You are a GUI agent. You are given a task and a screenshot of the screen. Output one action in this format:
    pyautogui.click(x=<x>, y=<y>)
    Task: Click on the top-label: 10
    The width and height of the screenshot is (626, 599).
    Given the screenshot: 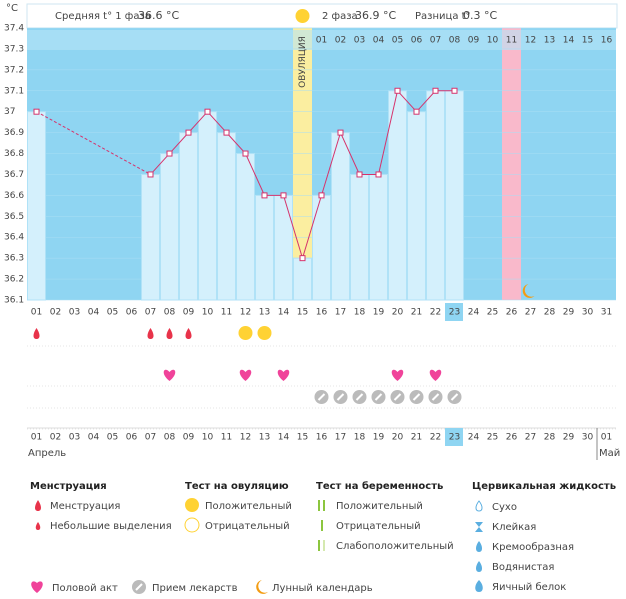 What is the action you would take?
    pyautogui.click(x=493, y=41)
    